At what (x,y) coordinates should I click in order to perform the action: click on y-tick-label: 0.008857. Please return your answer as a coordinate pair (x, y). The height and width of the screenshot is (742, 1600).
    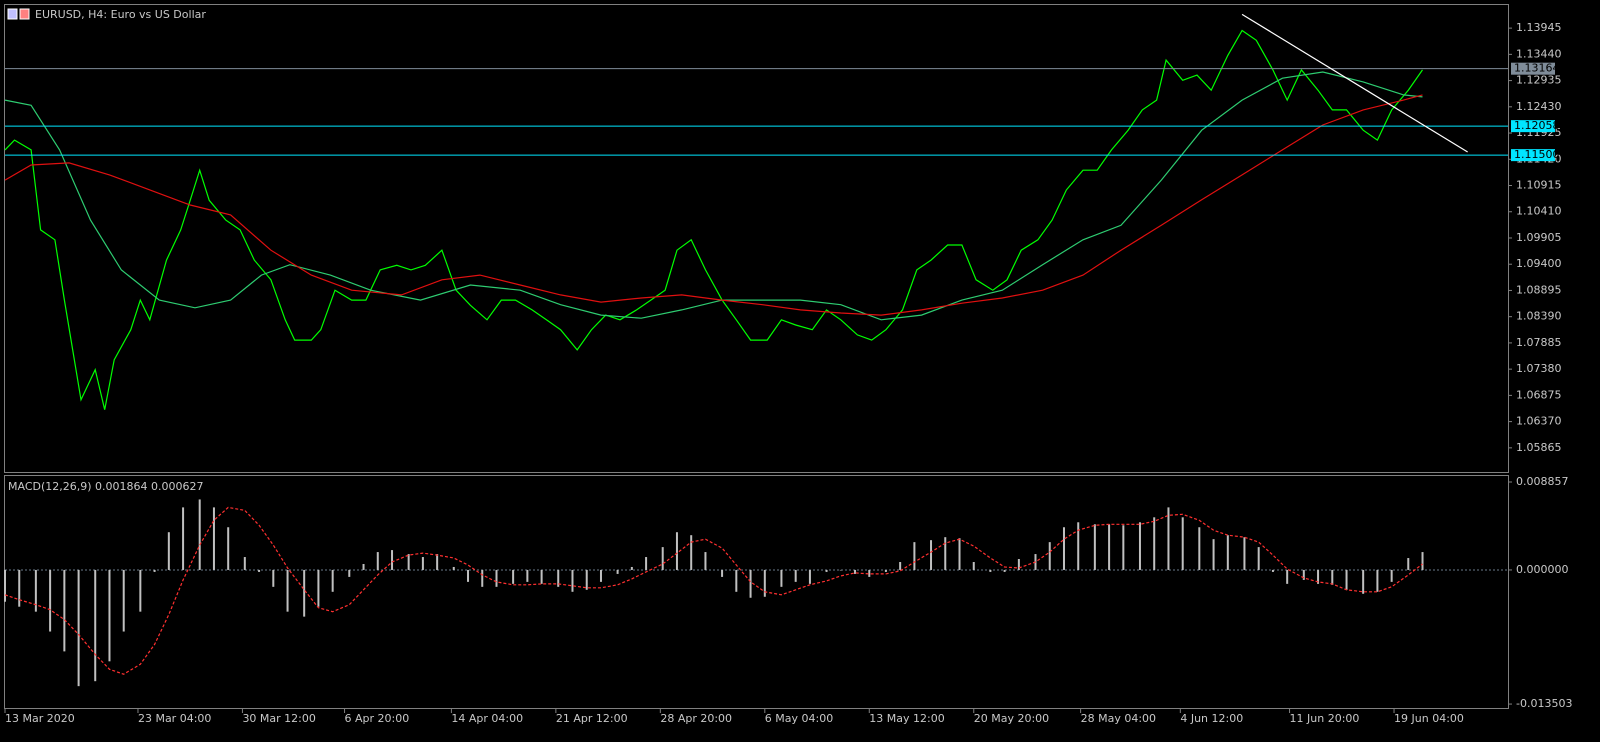
    Looking at the image, I should click on (1542, 481).